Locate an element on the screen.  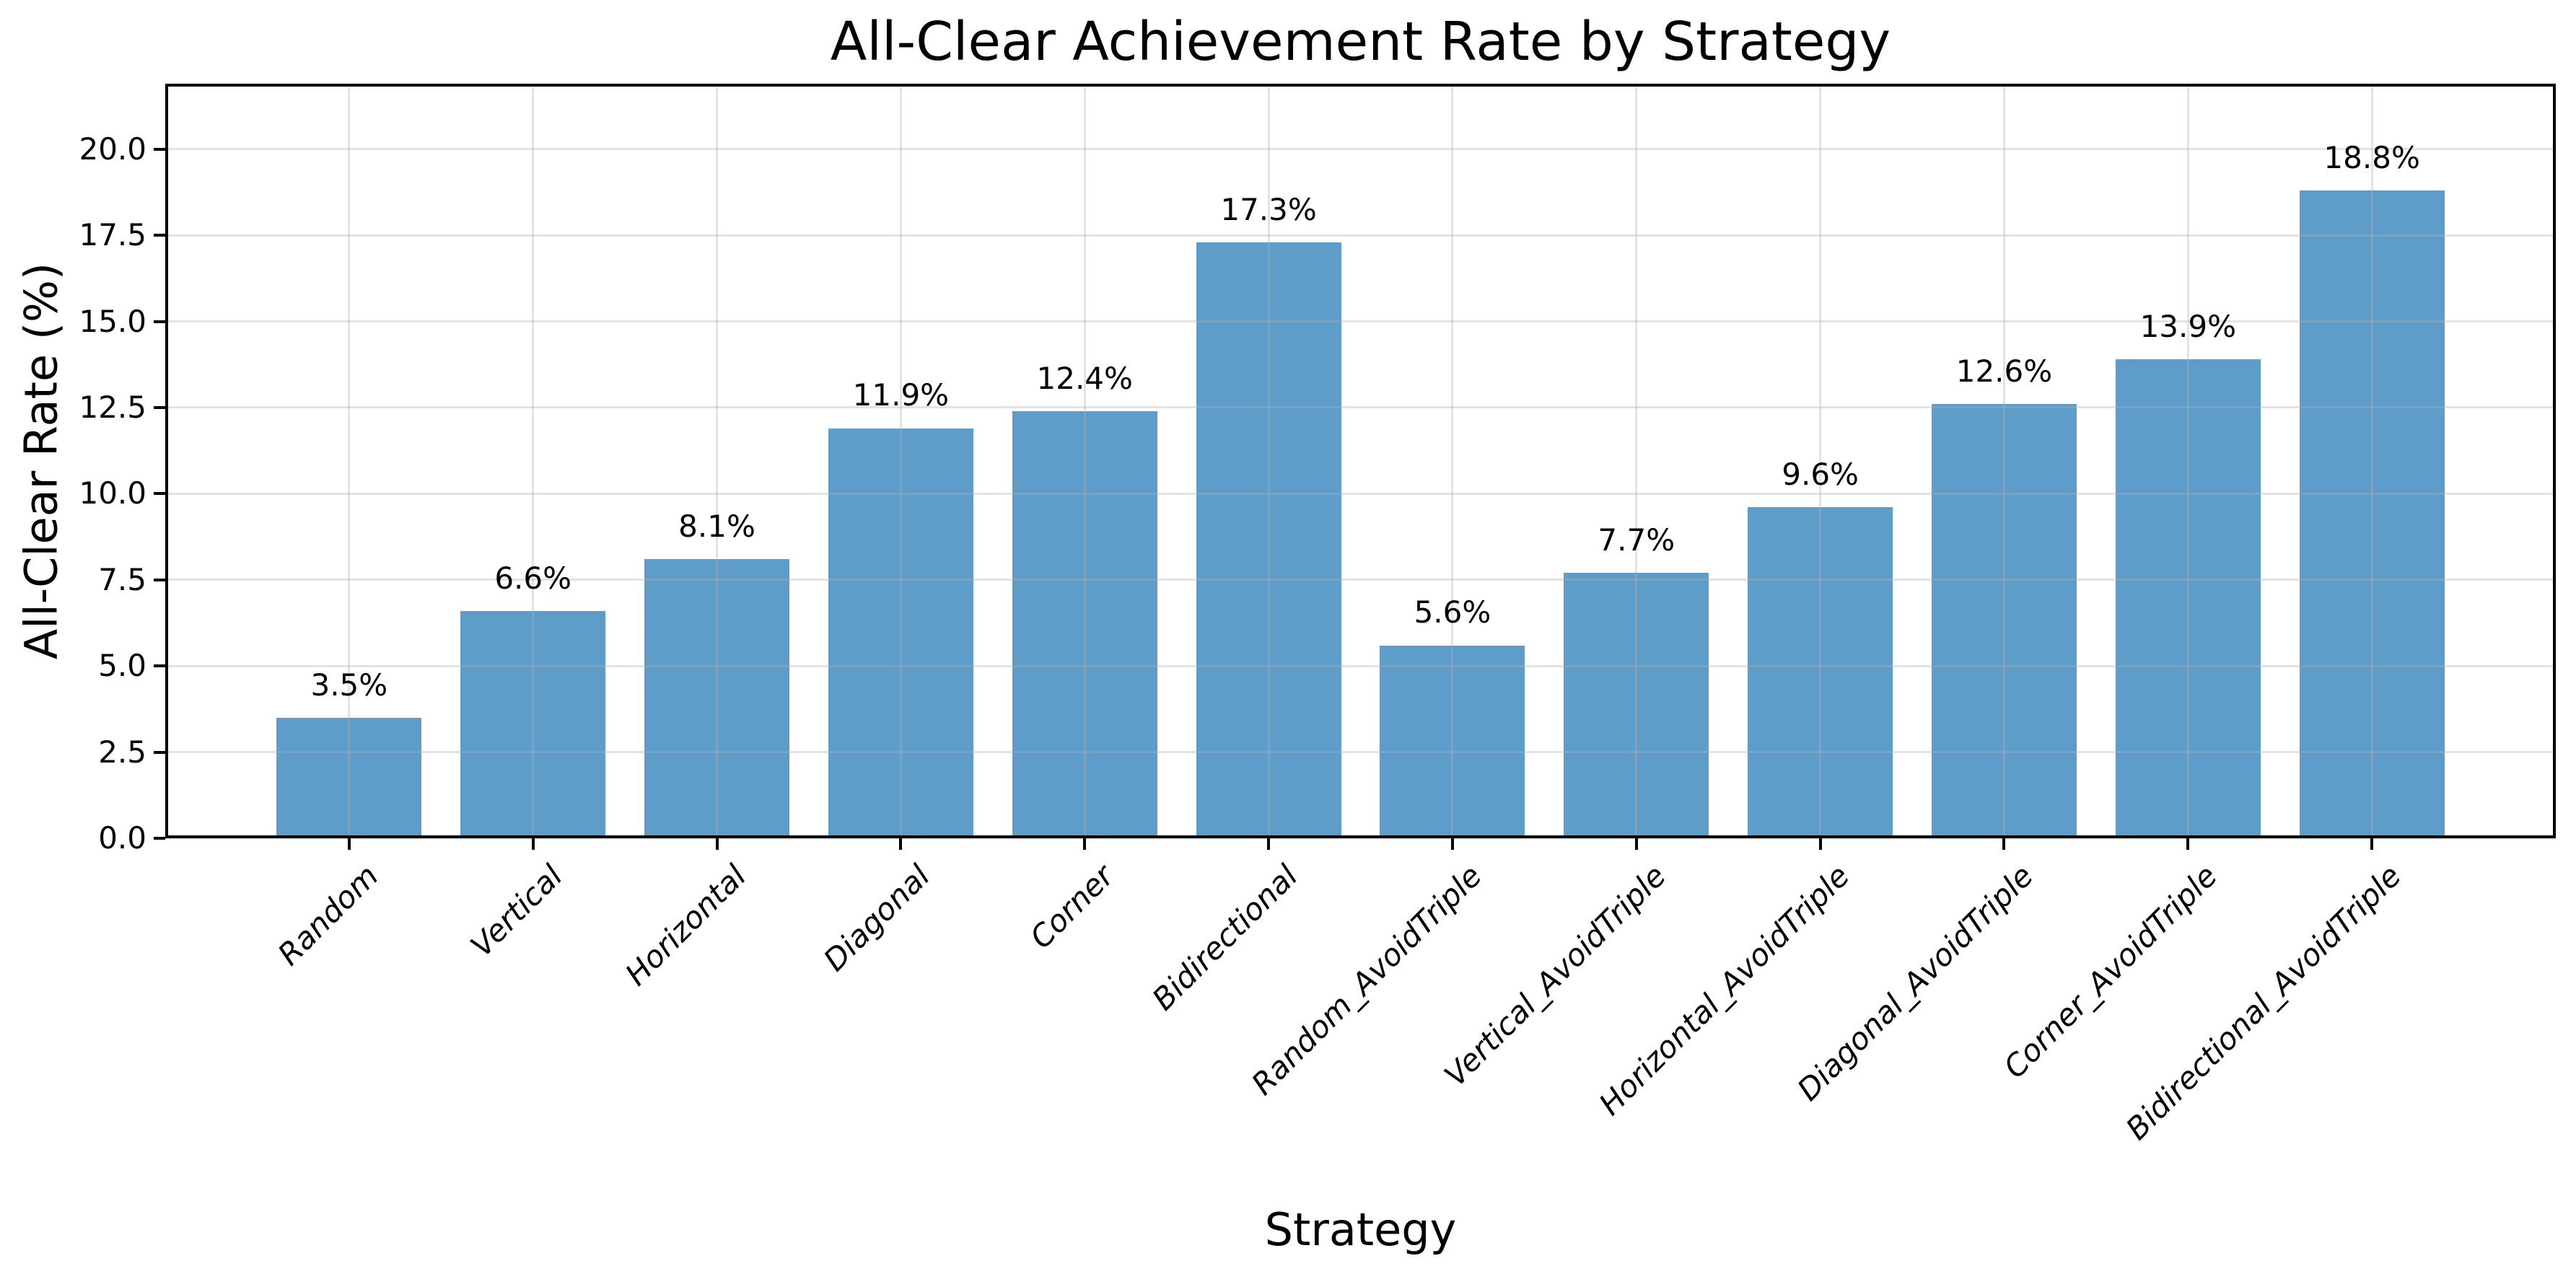
y-tick-label: 10.0 is located at coordinates (112, 493).